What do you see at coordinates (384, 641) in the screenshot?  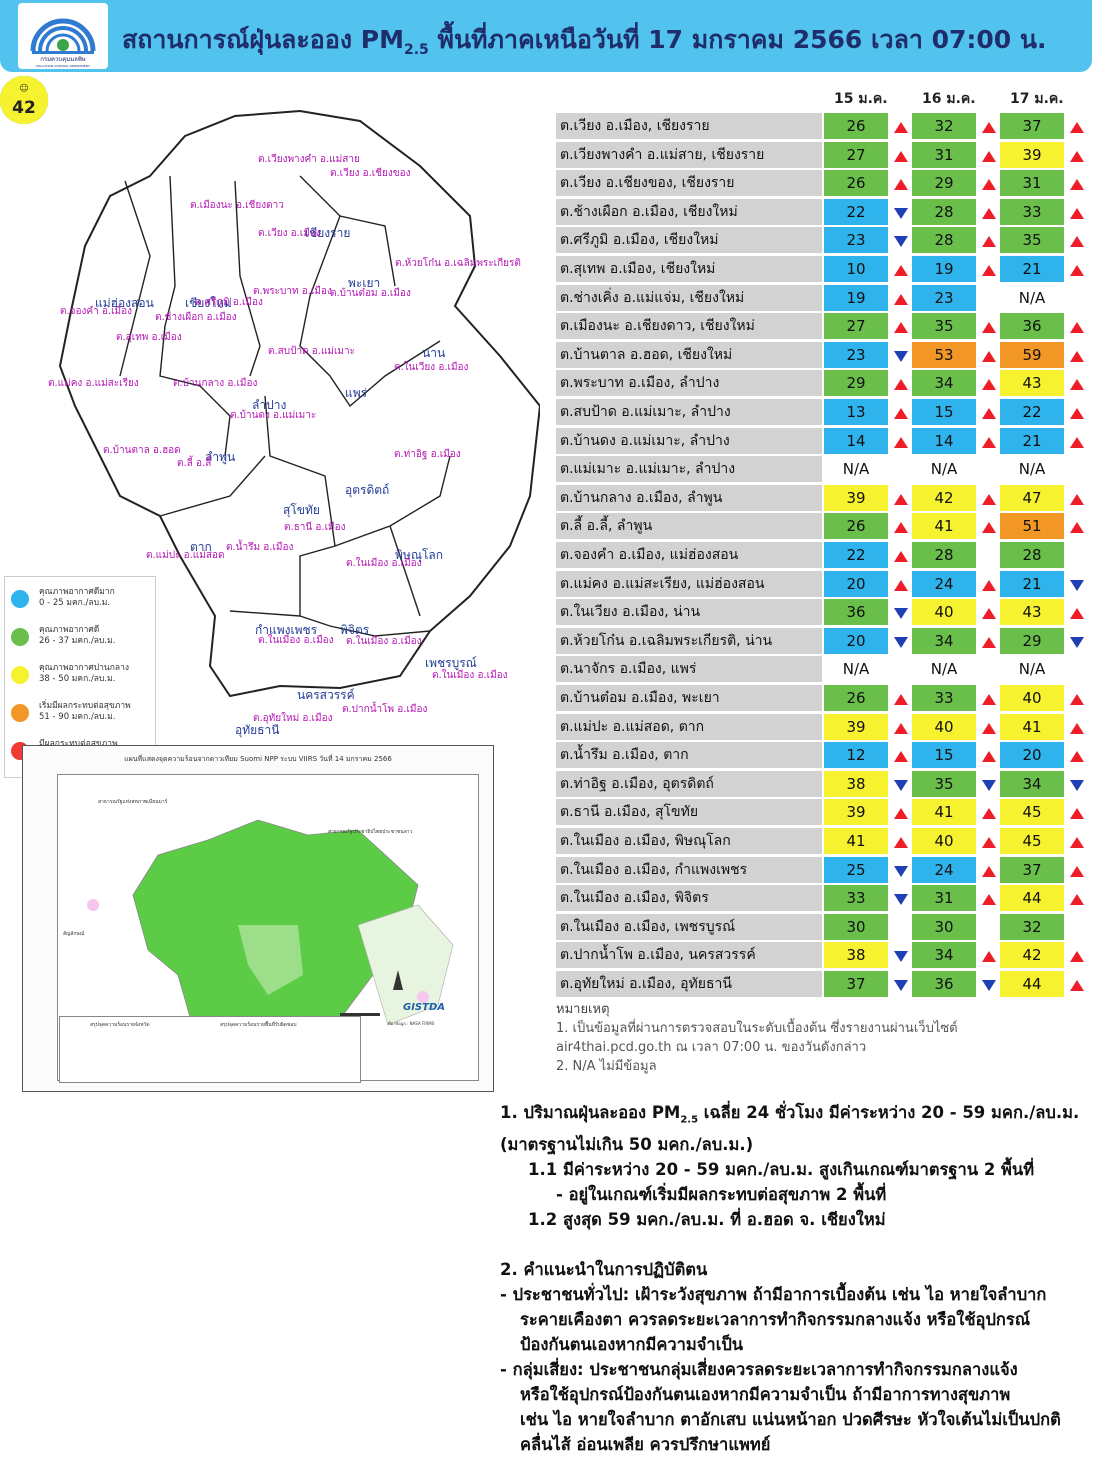 I see `station-label: ต.ในเมือง อ.เมือง` at bounding box center [384, 641].